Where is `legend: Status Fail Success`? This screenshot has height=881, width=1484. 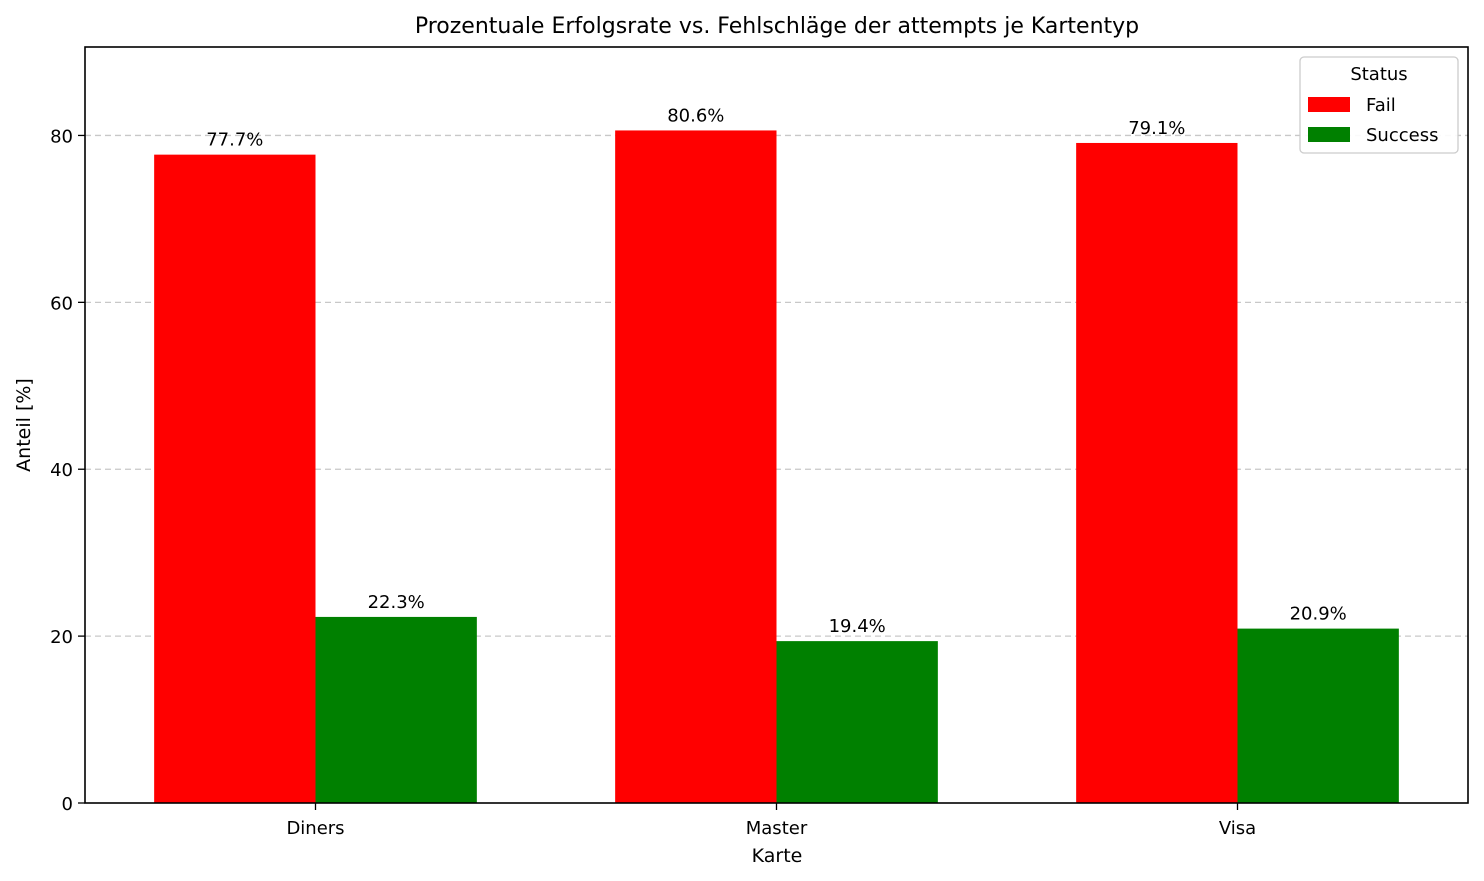 legend: Status Fail Success is located at coordinates (1379, 105).